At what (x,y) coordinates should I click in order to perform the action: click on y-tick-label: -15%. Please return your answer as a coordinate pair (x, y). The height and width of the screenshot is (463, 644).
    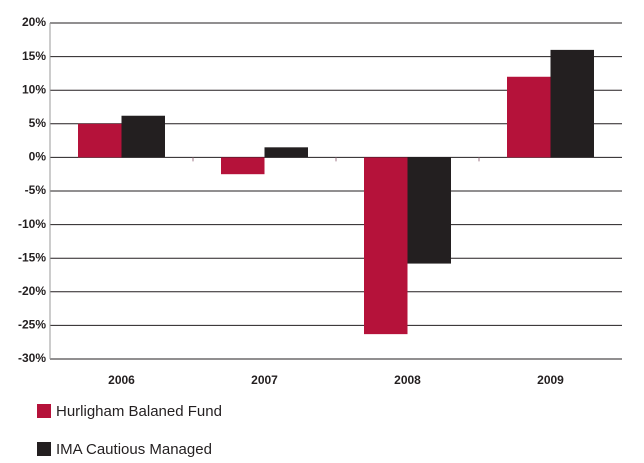
    Looking at the image, I should click on (32, 257).